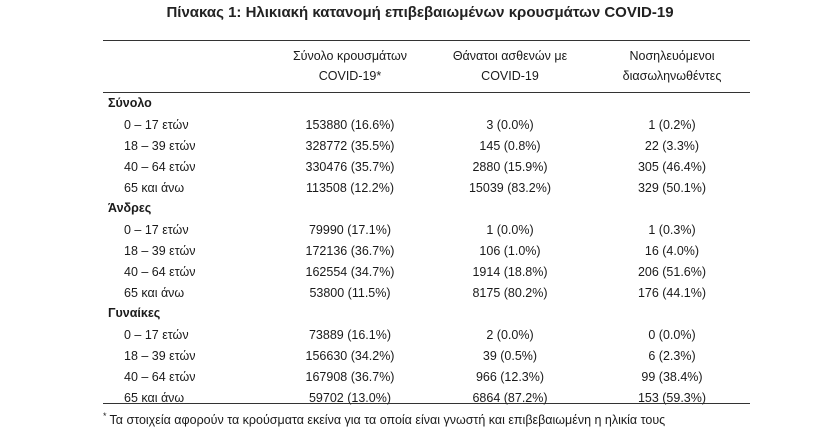 This screenshot has height=448, width=840. I want to click on deaths-cell: 2 (0.0%), so click(510, 335).